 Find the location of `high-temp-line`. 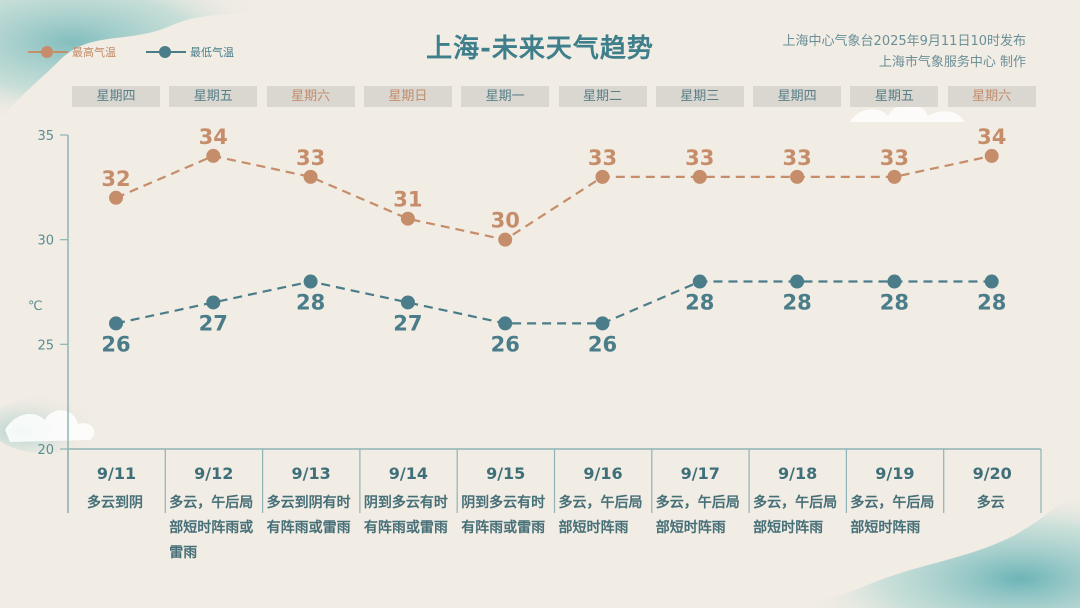

high-temp-line is located at coordinates (553, 197).